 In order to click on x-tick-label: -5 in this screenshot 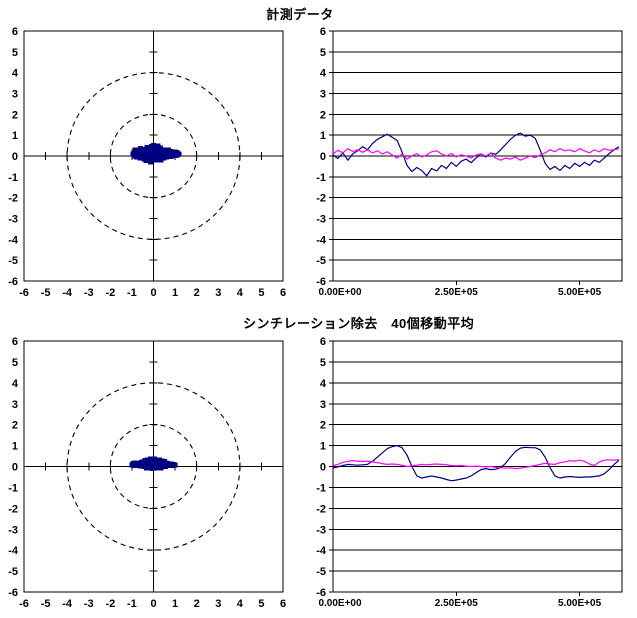, I will do `click(46, 293)`.